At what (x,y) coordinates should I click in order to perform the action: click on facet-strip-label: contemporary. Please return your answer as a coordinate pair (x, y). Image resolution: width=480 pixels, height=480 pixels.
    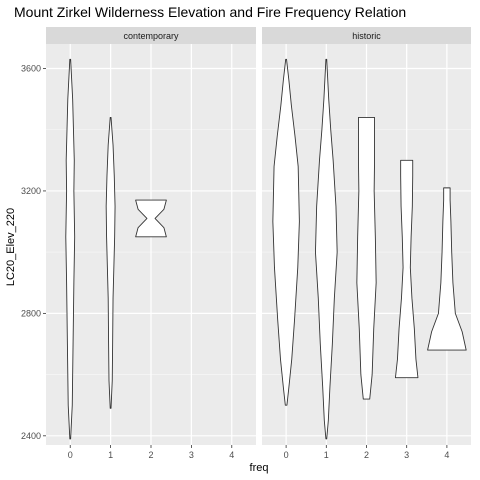
    Looking at the image, I should click on (151, 36).